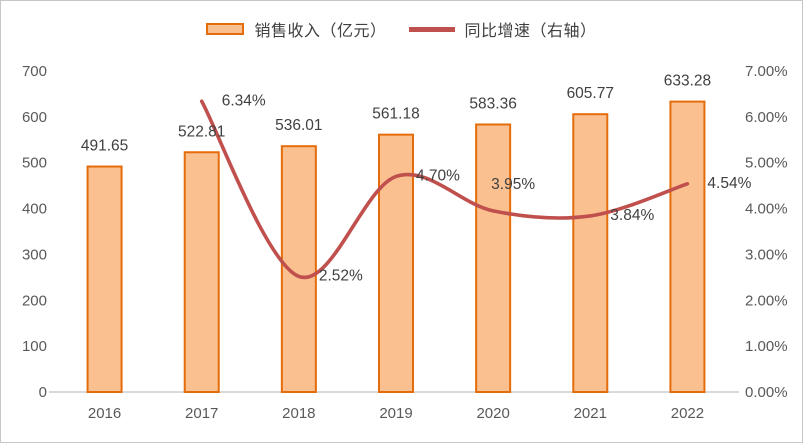  Describe the element at coordinates (513, 184) in the screenshot. I see `line-value-label: 3.95%` at that location.